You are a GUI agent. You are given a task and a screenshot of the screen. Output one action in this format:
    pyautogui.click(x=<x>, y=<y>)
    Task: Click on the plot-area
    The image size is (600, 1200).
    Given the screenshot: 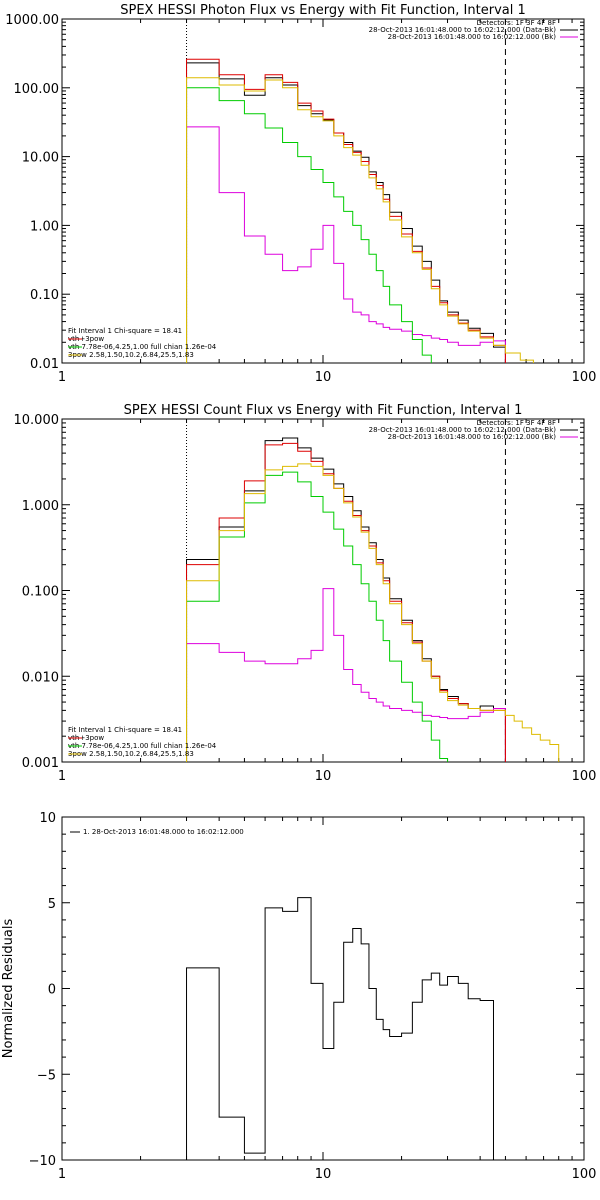 What is the action you would take?
    pyautogui.click(x=346, y=1028)
    